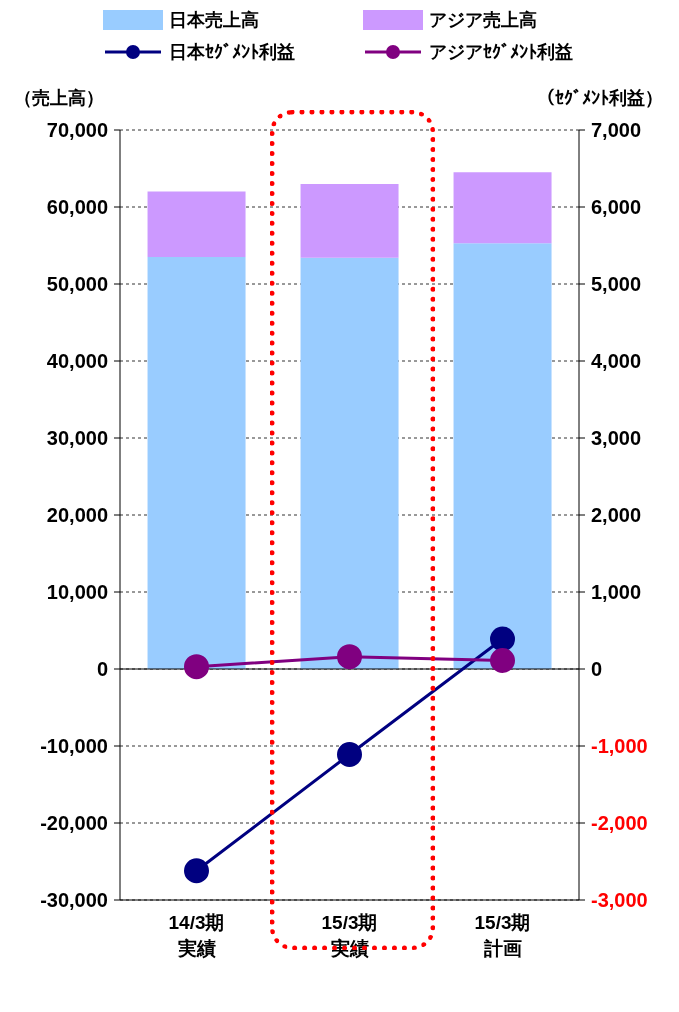  What do you see at coordinates (74, 900) in the screenshot?
I see `y-tick-label: -30,000` at bounding box center [74, 900].